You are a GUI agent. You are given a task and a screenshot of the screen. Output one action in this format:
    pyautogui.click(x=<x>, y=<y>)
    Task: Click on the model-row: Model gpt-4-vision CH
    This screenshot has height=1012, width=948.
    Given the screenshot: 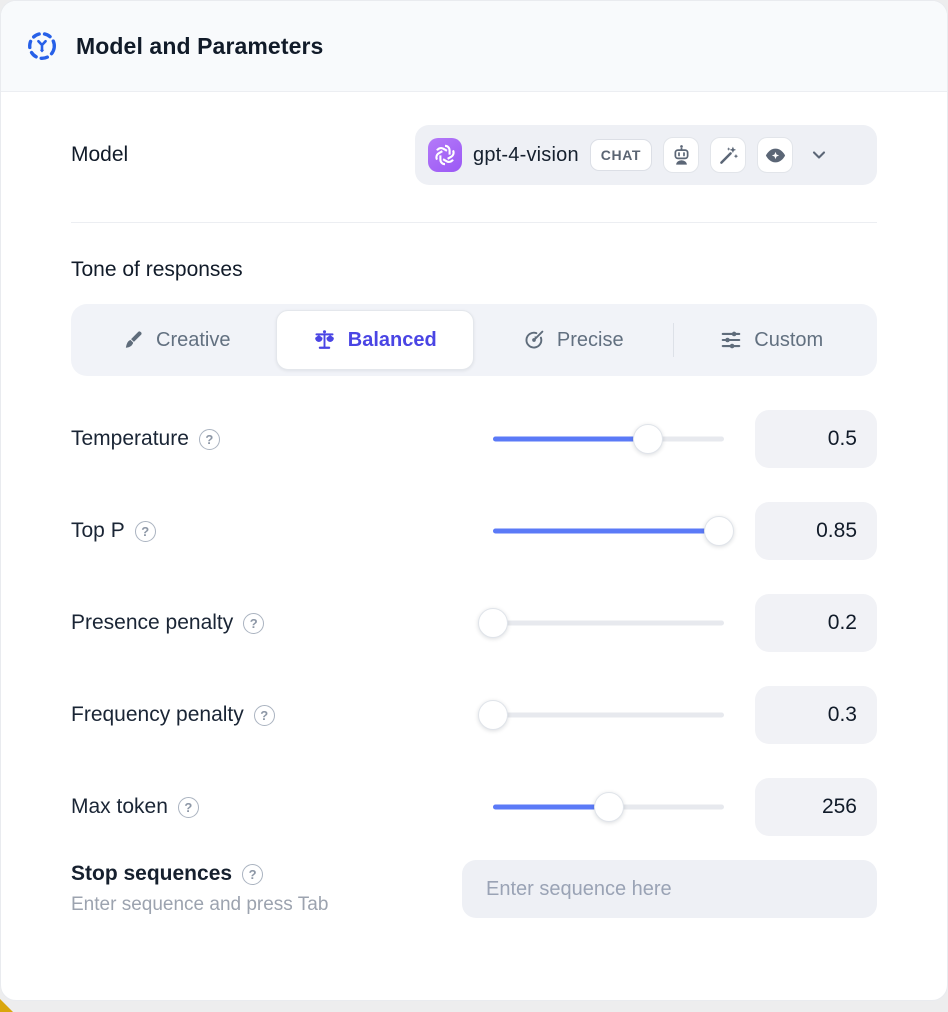 What is the action you would take?
    pyautogui.click(x=474, y=155)
    